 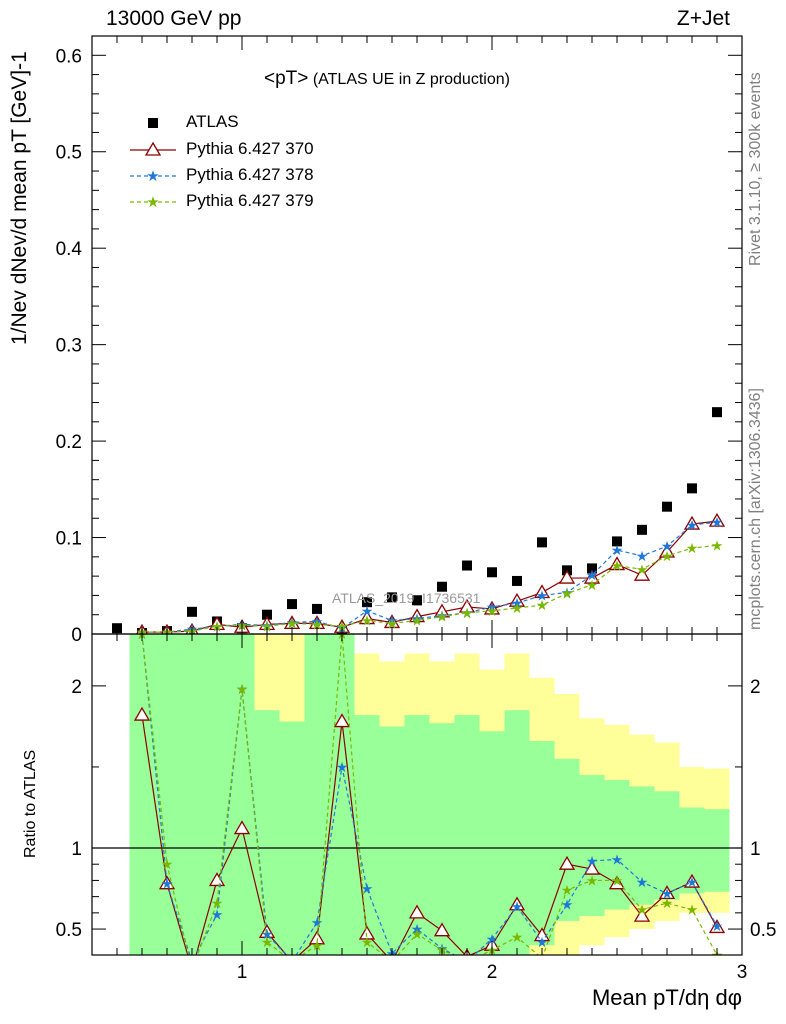 I want to click on plot-title: <pT> (ATLAS UE in Z production), so click(x=387, y=79).